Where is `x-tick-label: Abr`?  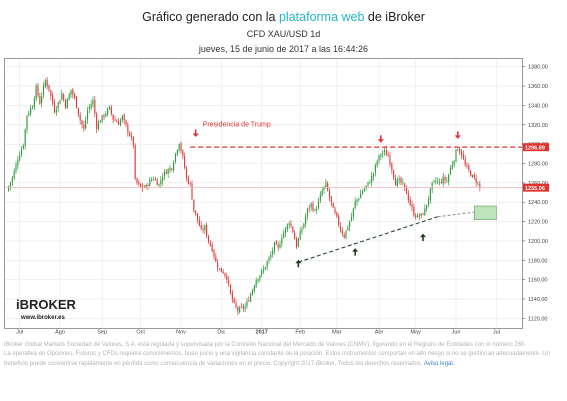
x-tick-label: Abr is located at coordinates (379, 333).